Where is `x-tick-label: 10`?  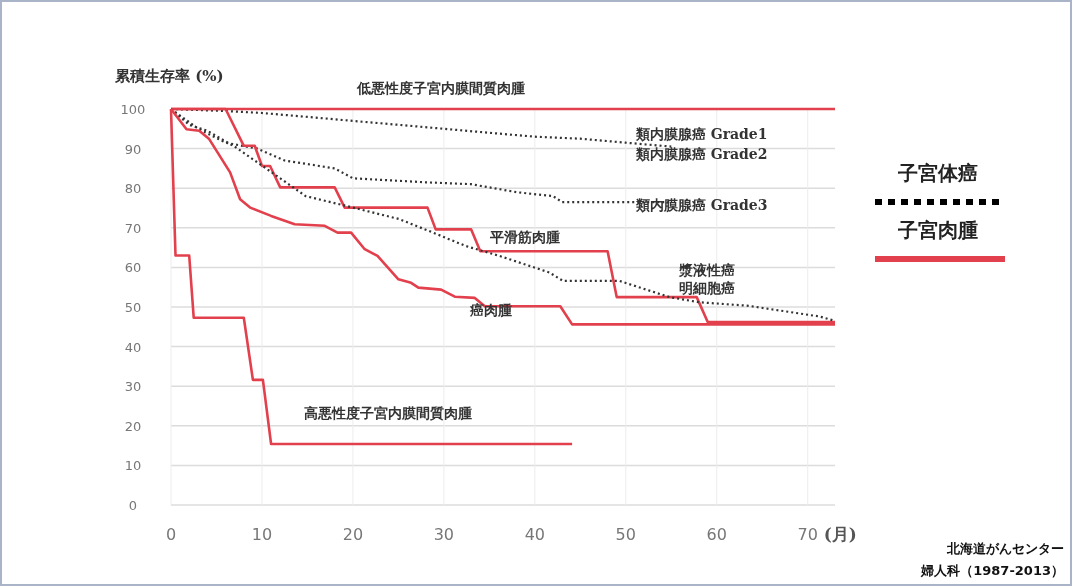 x-tick-label: 10 is located at coordinates (262, 534).